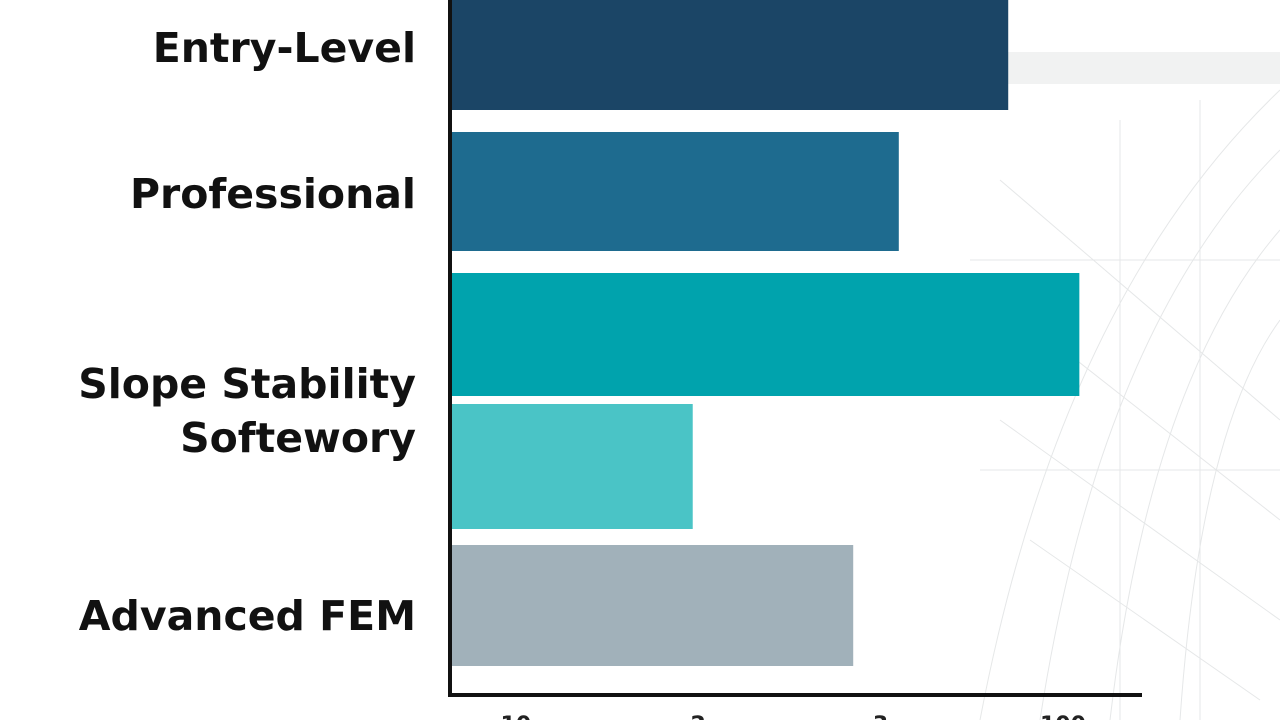 This screenshot has width=1280, height=720. Describe the element at coordinates (1063, 716) in the screenshot. I see `x-tick-label: 100` at that location.